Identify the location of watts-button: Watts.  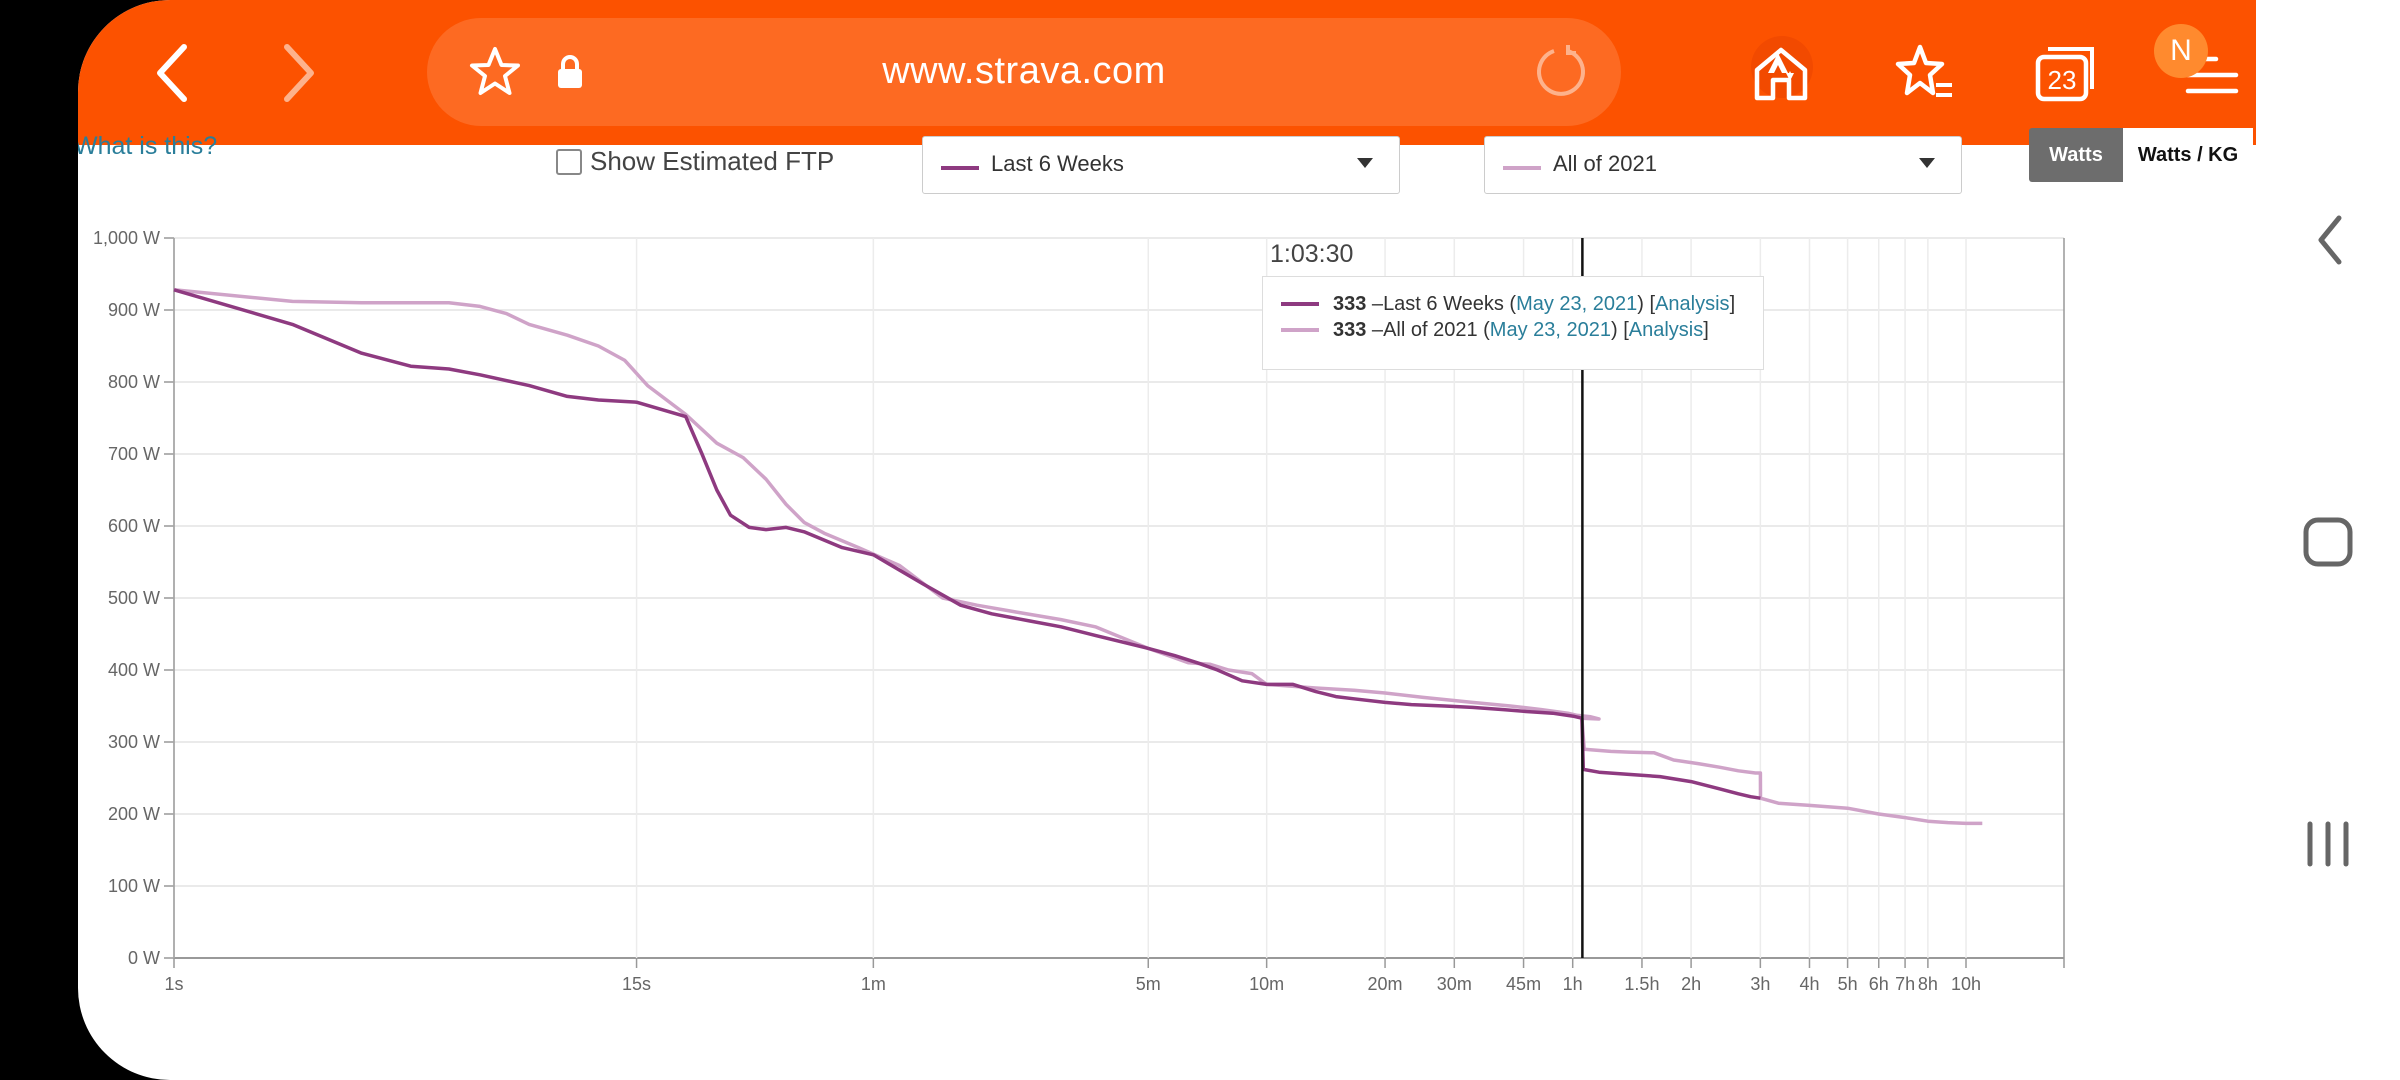
(2076, 155).